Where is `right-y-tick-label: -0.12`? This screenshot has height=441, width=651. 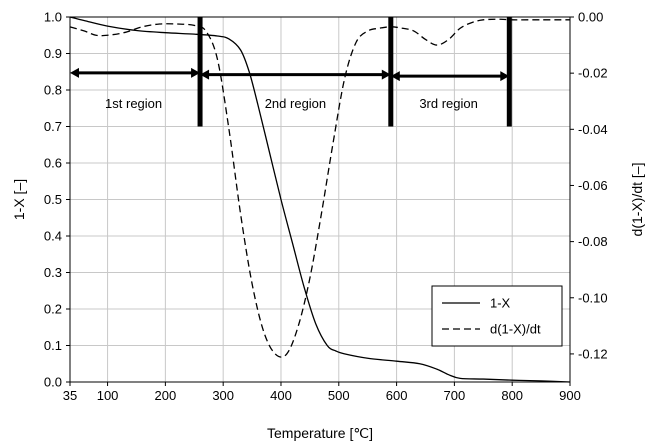 right-y-tick-label: -0.12 is located at coordinates (593, 353).